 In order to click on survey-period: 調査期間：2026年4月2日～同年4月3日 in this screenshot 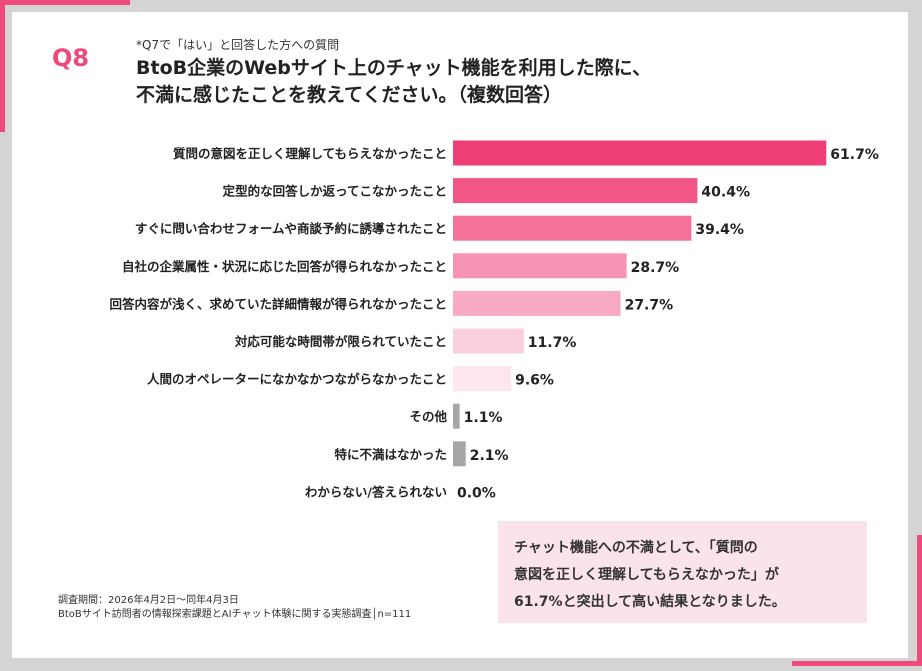, I will do `click(148, 600)`.